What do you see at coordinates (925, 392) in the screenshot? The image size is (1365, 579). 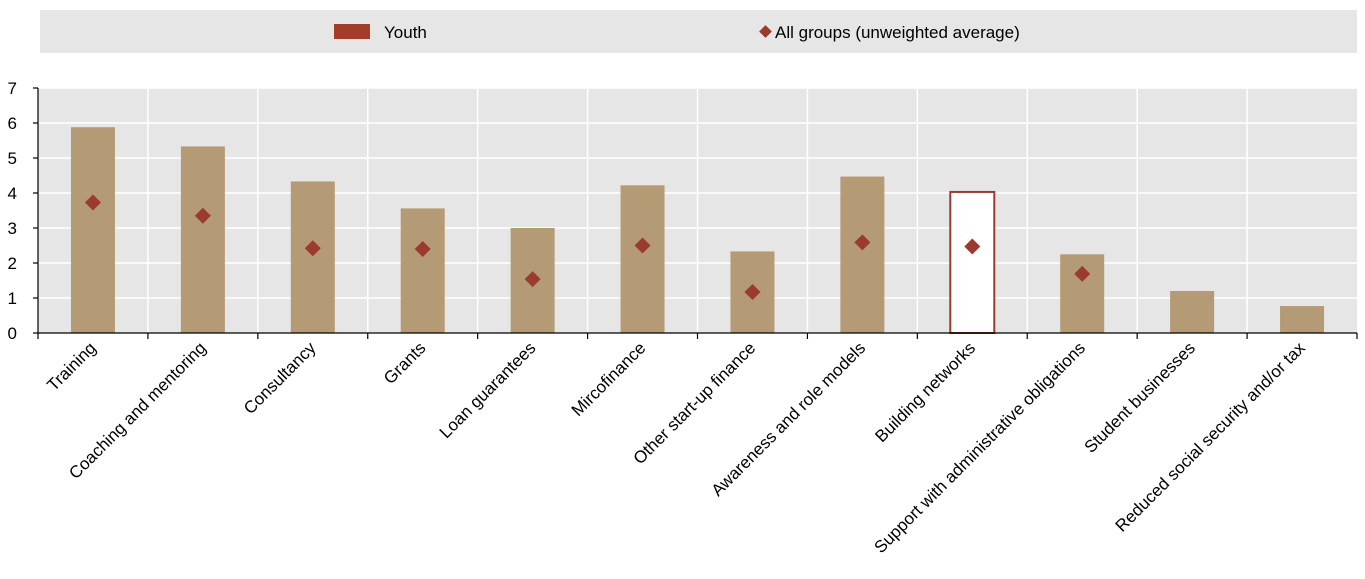 I see `x-tick-label: Building networks` at bounding box center [925, 392].